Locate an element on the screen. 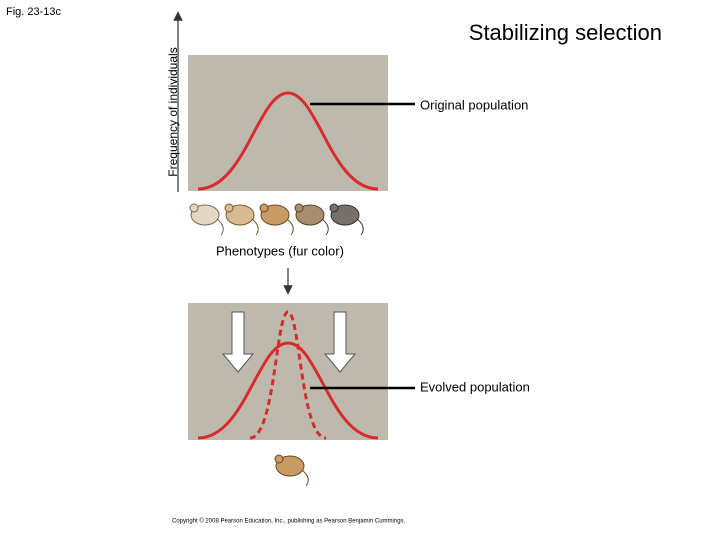 The image size is (720, 540). original-label: Original population is located at coordinates (474, 104).